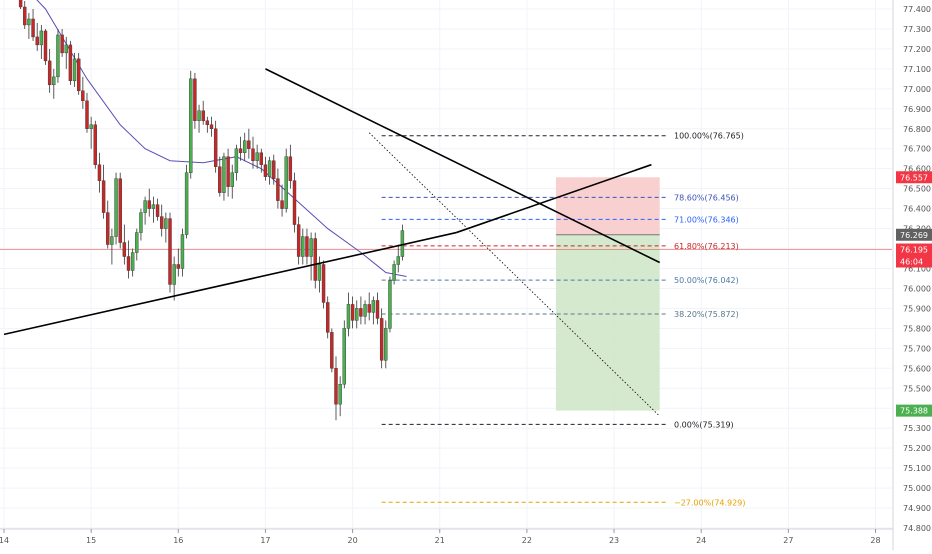 The image size is (932, 554). What do you see at coordinates (4, 540) in the screenshot?
I see `time-tick-label: 14` at bounding box center [4, 540].